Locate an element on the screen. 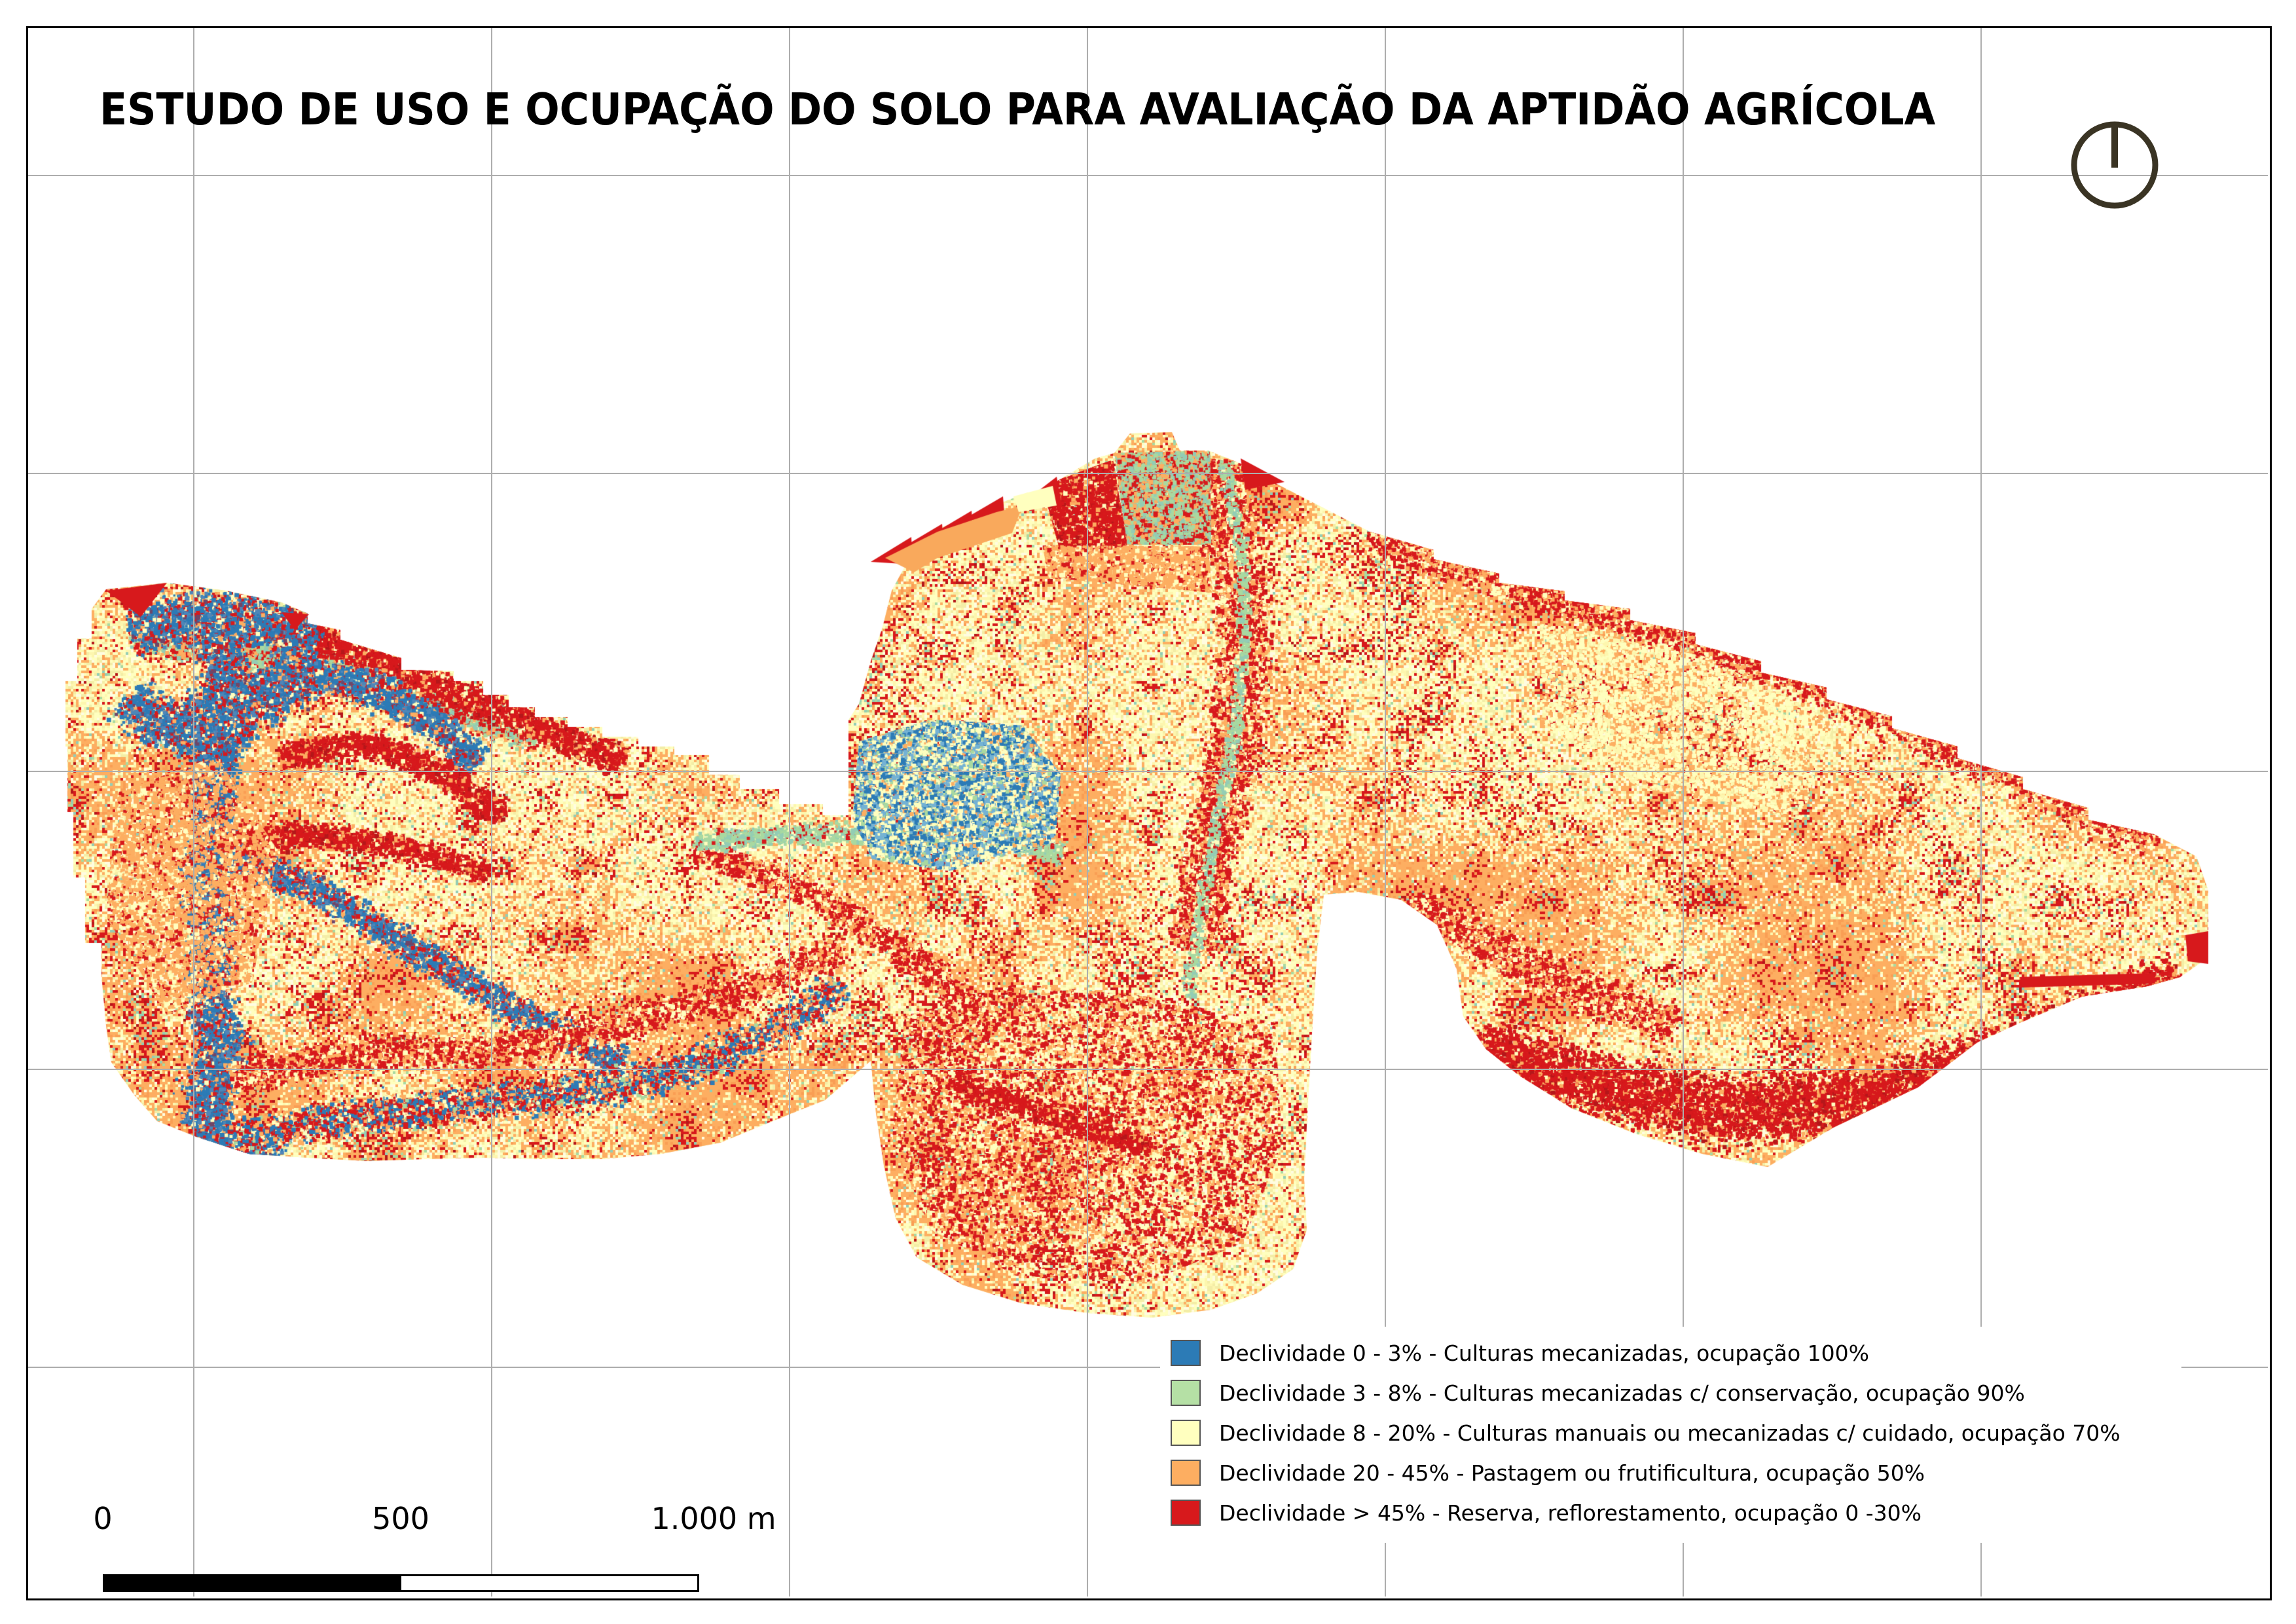 The width and height of the screenshot is (2296, 1624). scale-label-0: 0 is located at coordinates (103, 1518).